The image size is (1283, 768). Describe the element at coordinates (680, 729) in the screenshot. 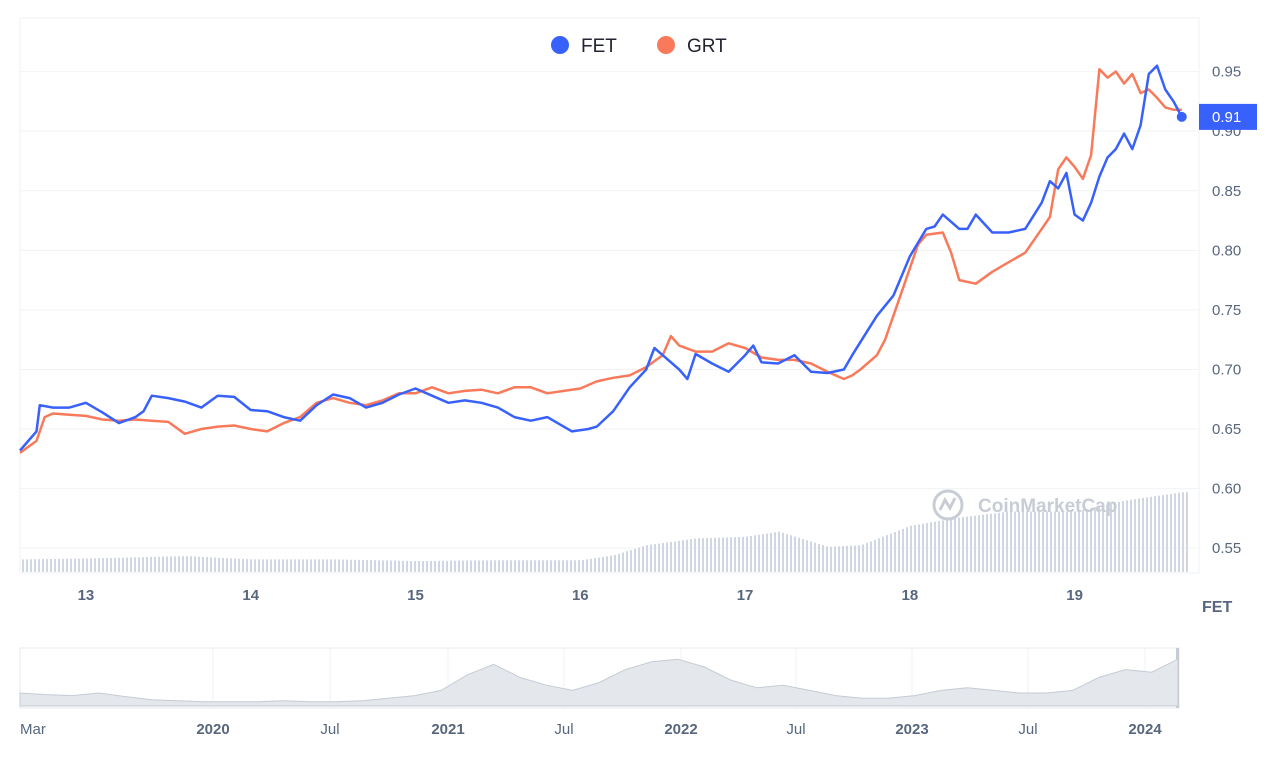

I see `navigator-tick-label: 2022` at that location.